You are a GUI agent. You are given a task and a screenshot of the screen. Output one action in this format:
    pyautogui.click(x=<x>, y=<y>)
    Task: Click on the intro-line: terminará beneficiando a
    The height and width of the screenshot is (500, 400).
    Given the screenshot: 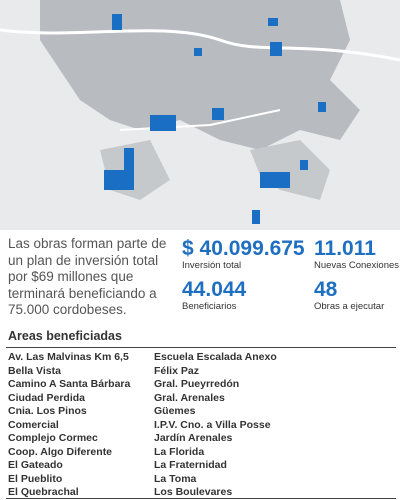 What is the action you would take?
    pyautogui.click(x=82, y=293)
    